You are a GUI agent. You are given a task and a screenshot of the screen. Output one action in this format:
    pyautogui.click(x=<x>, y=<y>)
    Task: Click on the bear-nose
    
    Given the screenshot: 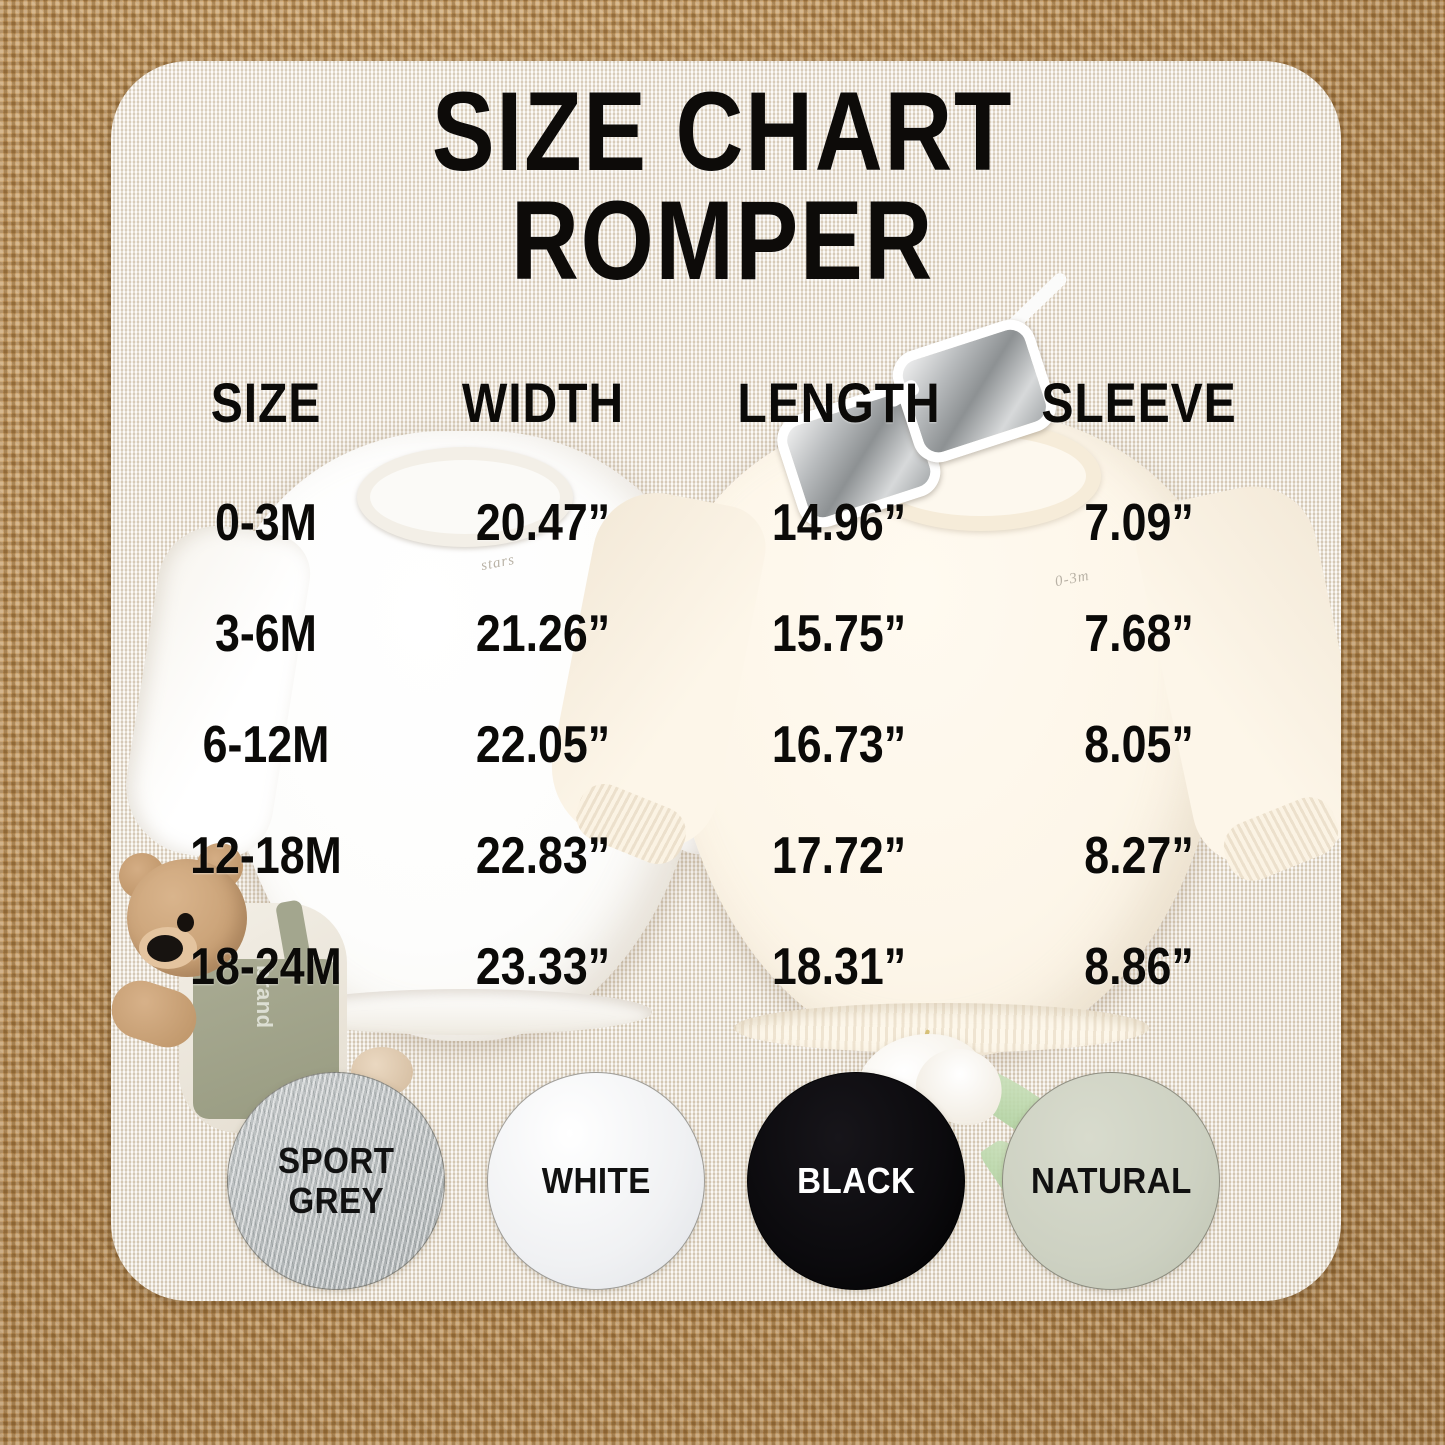 What is the action you would take?
    pyautogui.click(x=165, y=948)
    